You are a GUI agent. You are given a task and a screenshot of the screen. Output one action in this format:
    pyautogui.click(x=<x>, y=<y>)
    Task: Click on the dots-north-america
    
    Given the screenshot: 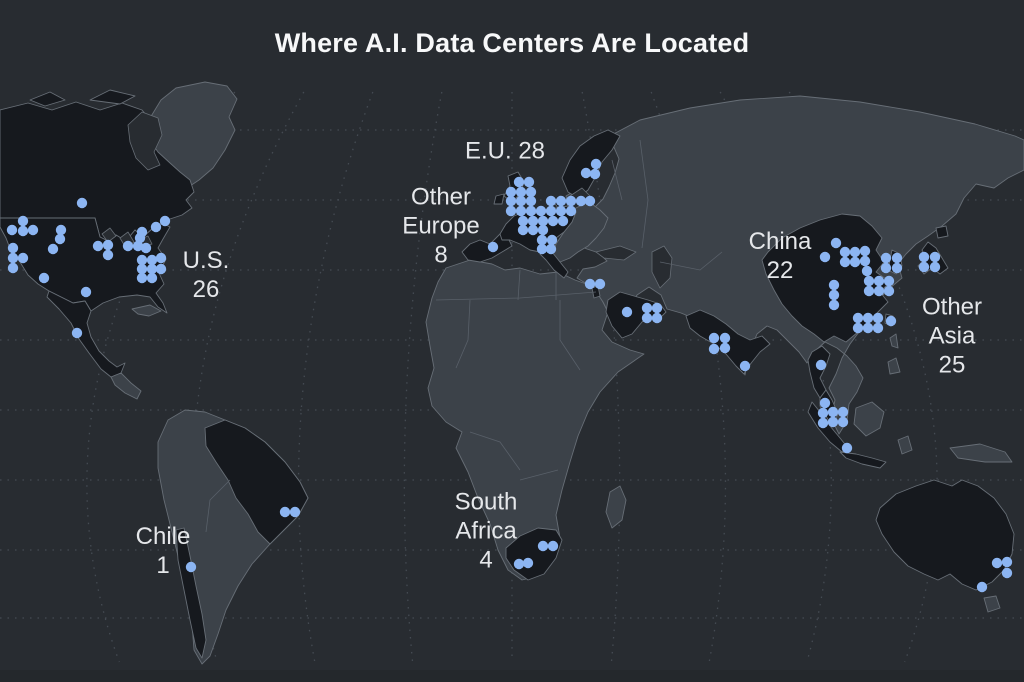 What is the action you would take?
    pyautogui.click(x=88, y=268)
    